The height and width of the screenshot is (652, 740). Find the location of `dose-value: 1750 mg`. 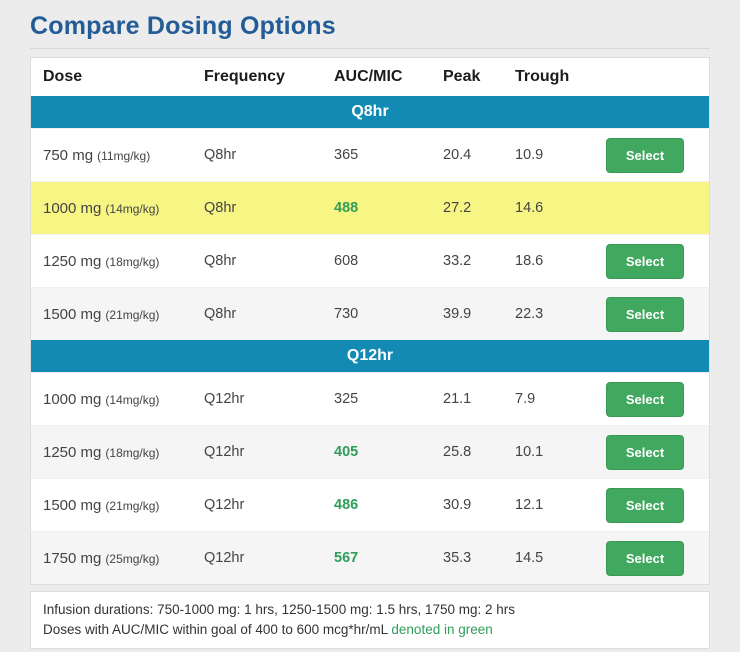

dose-value: 1750 mg is located at coordinates (72, 558).